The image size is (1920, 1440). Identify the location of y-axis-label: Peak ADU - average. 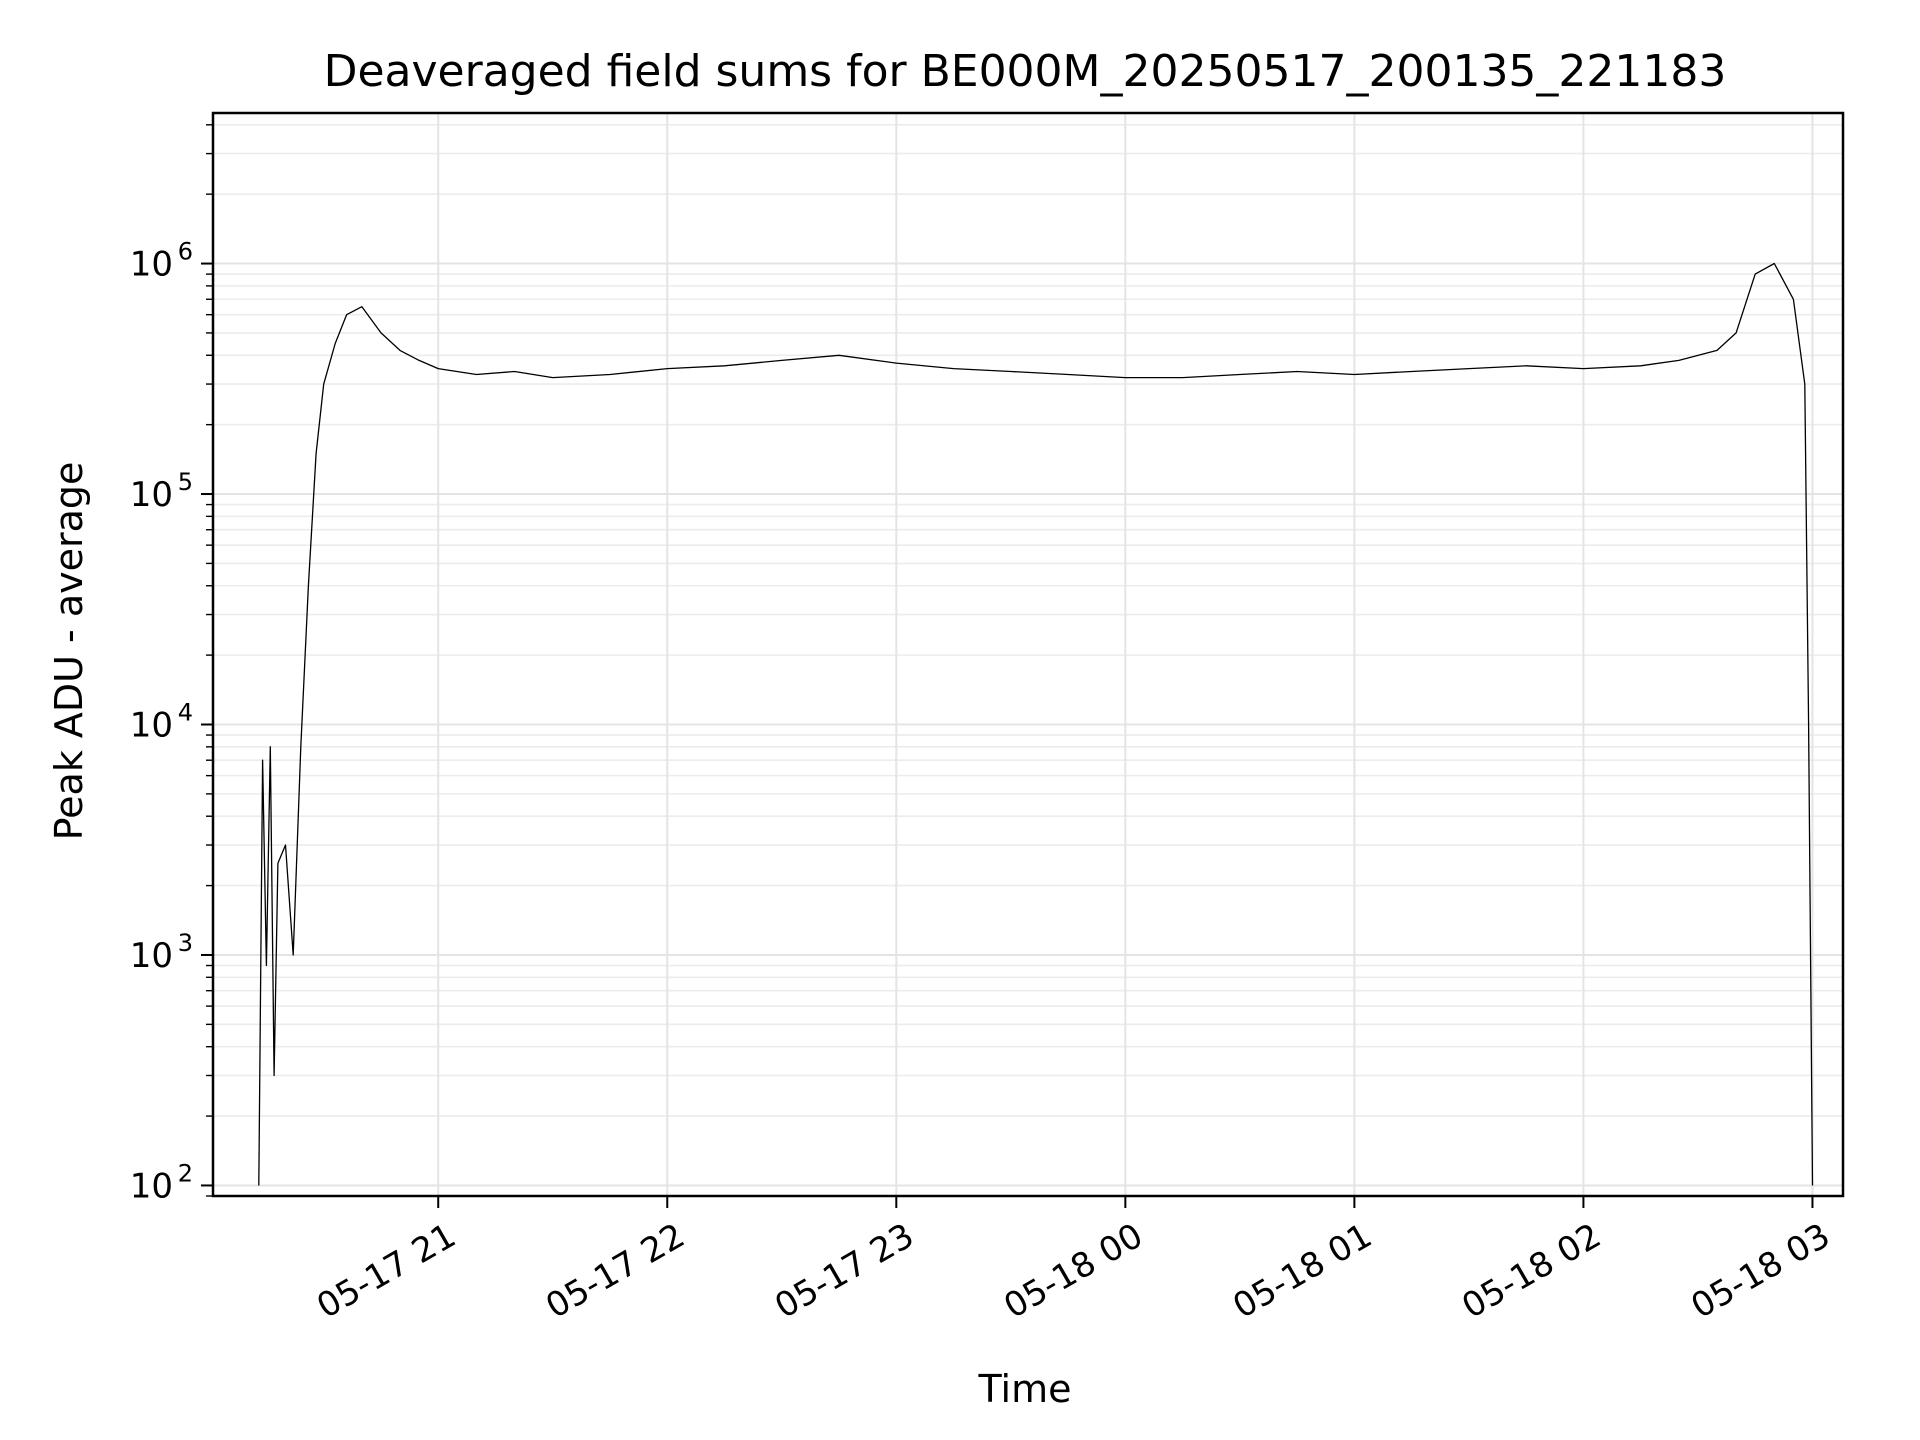
(69, 651).